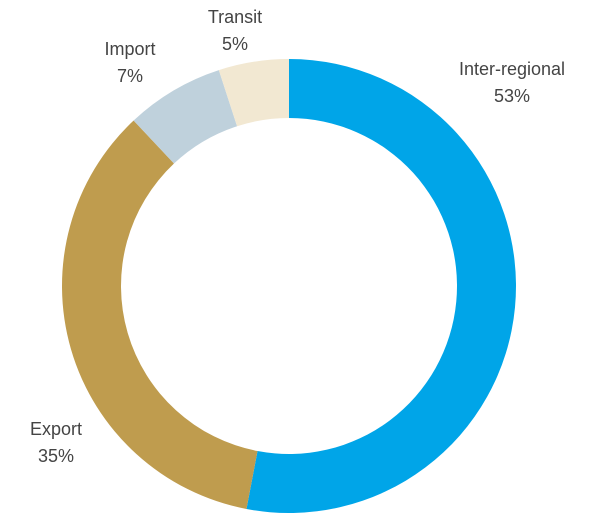 This screenshot has width=603, height=520. Describe the element at coordinates (56, 456) in the screenshot. I see `value-label: 35%` at that location.